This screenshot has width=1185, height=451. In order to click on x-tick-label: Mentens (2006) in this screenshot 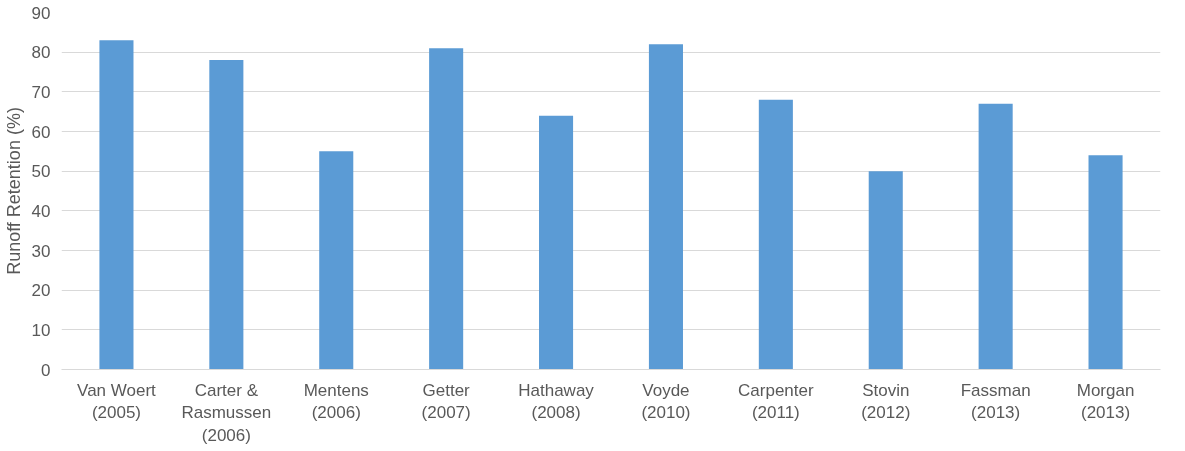, I will do `click(336, 401)`.